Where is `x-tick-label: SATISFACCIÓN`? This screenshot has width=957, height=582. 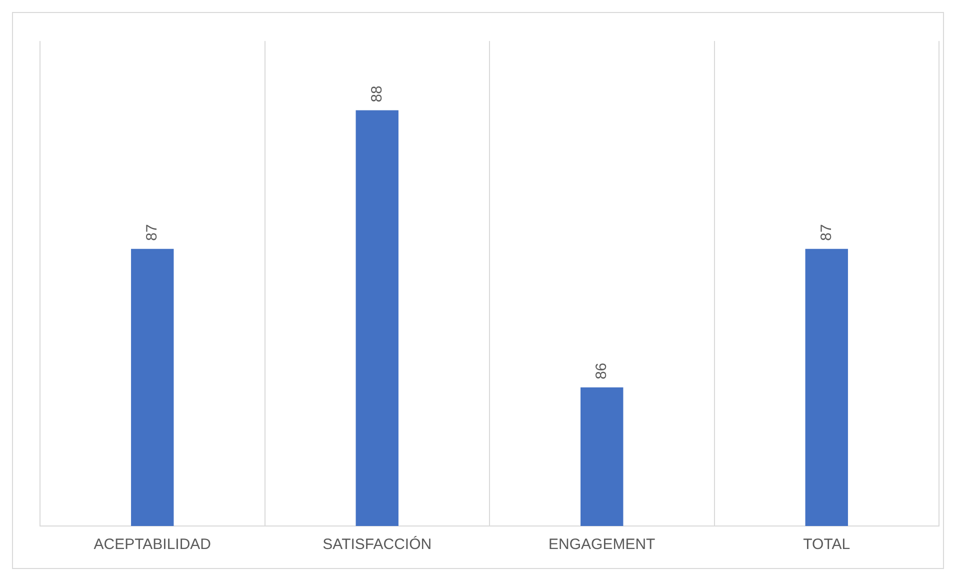
x-tick-label: SATISFACCIÓN is located at coordinates (377, 544).